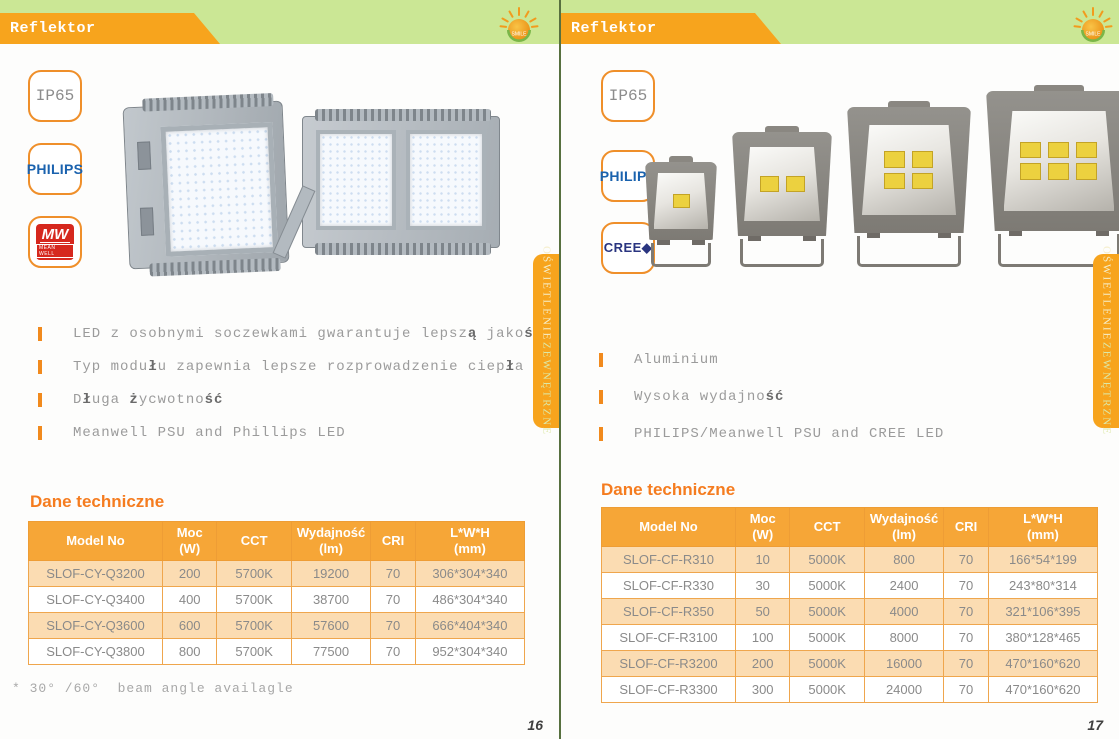  Describe the element at coordinates (1043, 637) in the screenshot. I see `table-cell: 380*128*465` at that location.